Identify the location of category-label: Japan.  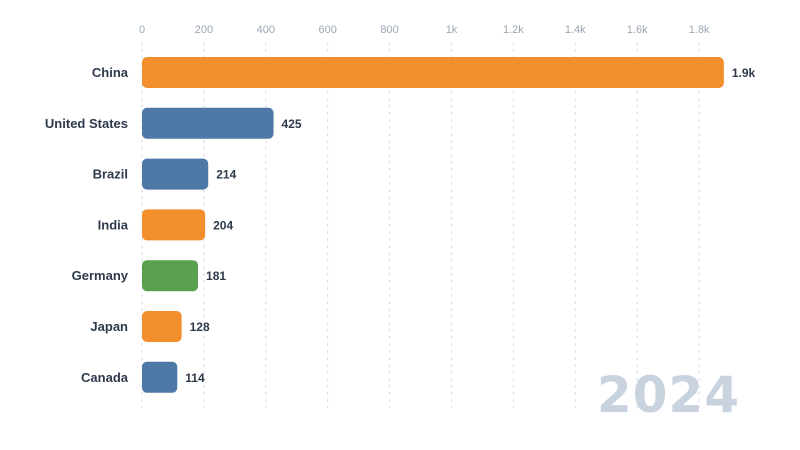
(109, 326).